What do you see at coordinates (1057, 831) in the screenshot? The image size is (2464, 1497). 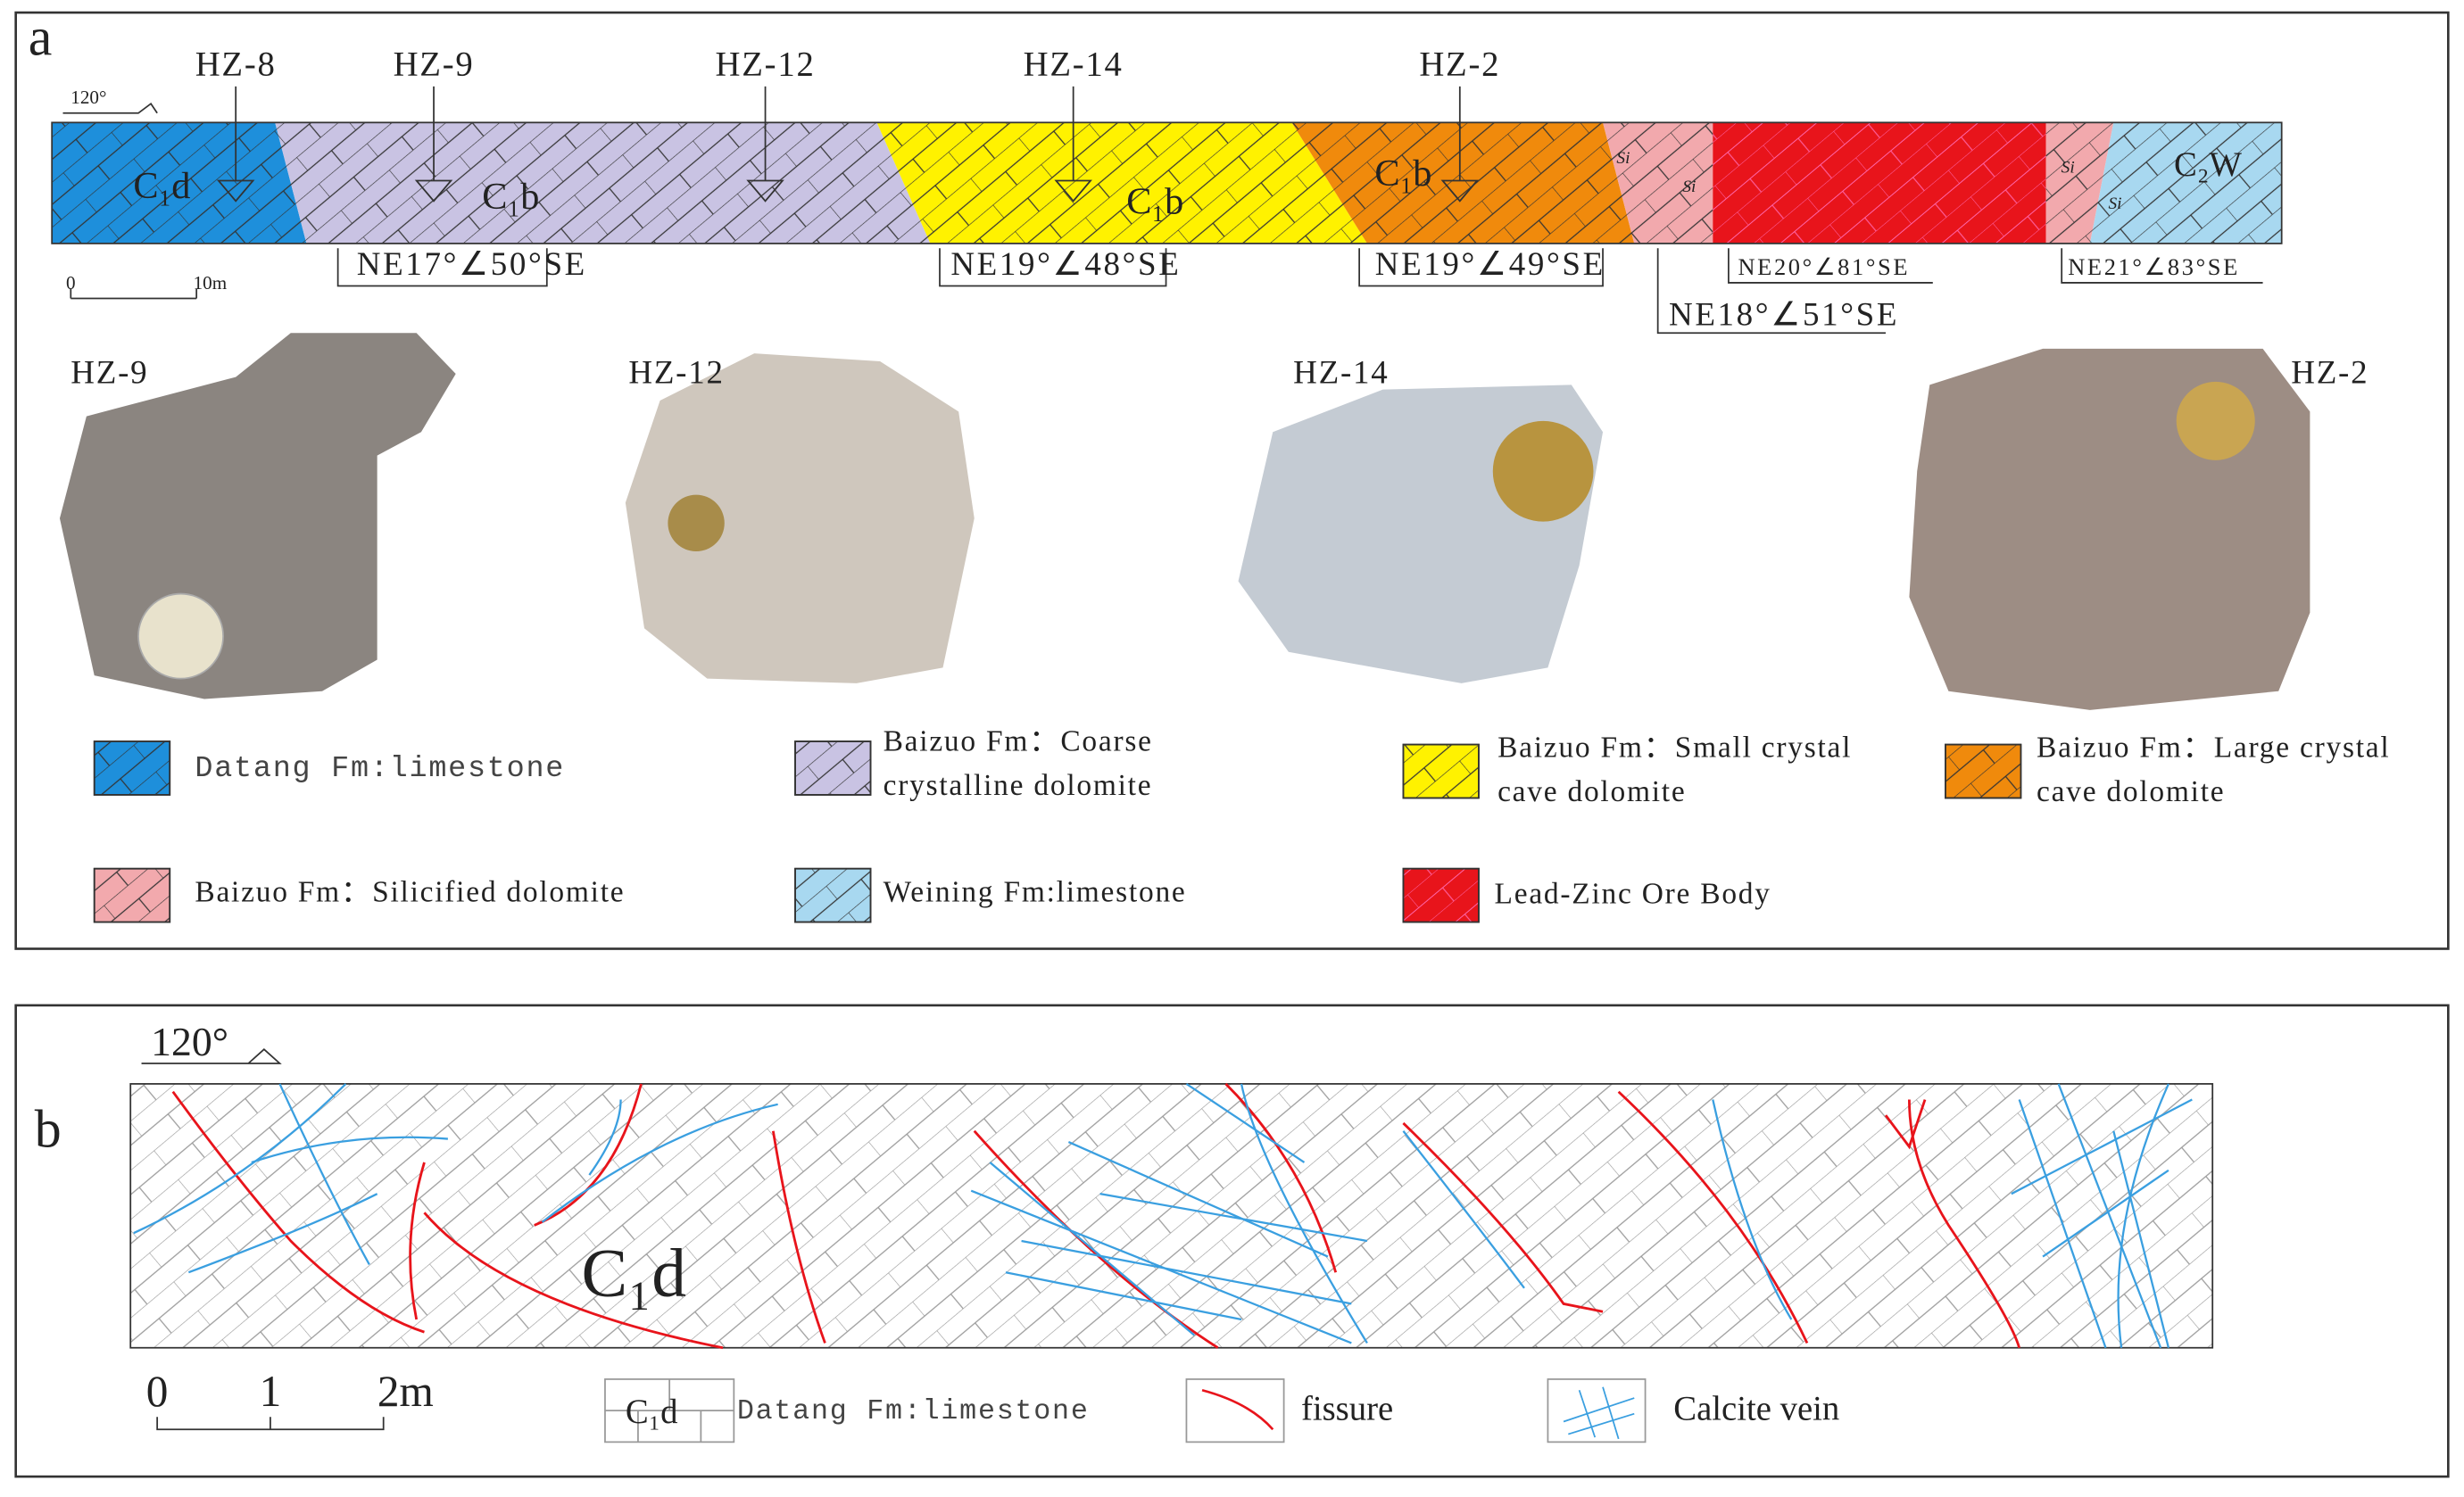 I see `legend-swatches` at bounding box center [1057, 831].